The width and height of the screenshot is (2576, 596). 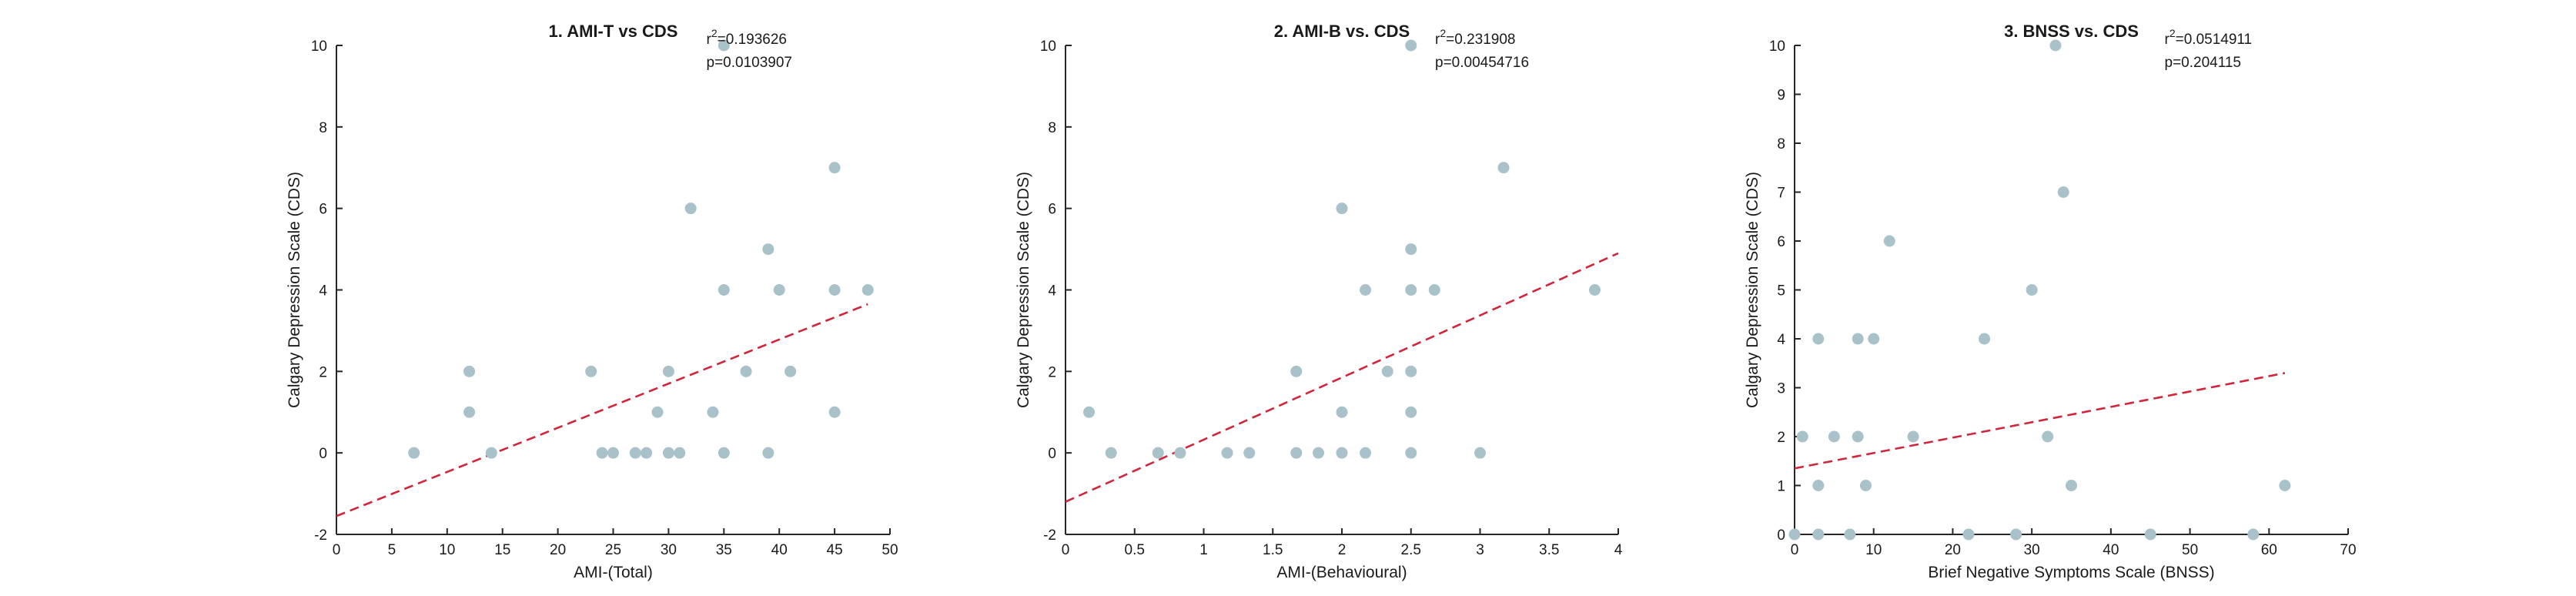 I want to click on x-tick-label: 60, so click(x=2269, y=550).